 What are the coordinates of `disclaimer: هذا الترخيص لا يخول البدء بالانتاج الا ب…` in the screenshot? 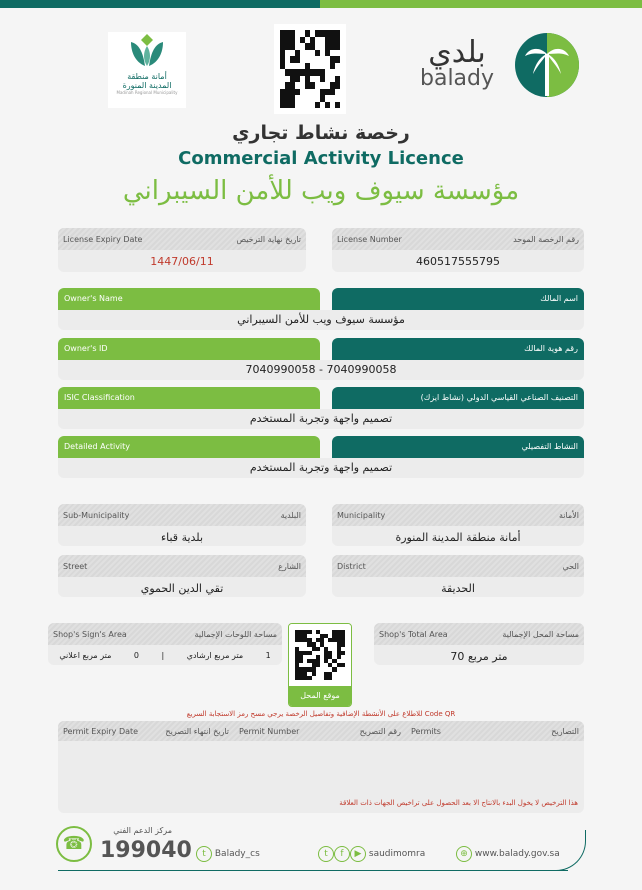 It's located at (458, 803).